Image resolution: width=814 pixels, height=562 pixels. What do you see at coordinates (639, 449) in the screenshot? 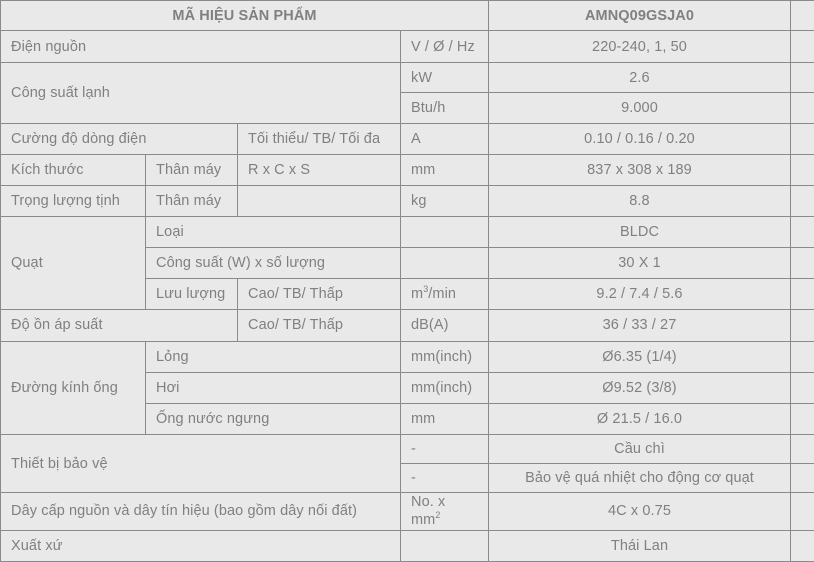
I see `value-protection-1: Cầu chì` at bounding box center [639, 449].